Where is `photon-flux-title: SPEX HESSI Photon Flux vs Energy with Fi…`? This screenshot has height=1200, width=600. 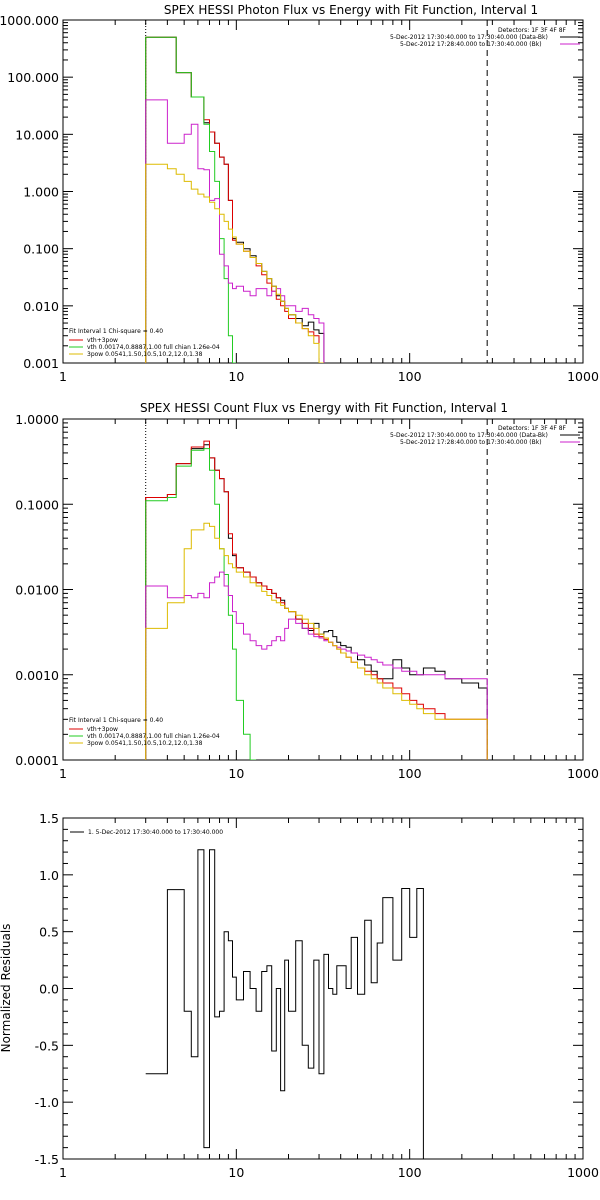
photon-flux-title: SPEX HESSI Photon Flux vs Energy with Fi… is located at coordinates (351, 10).